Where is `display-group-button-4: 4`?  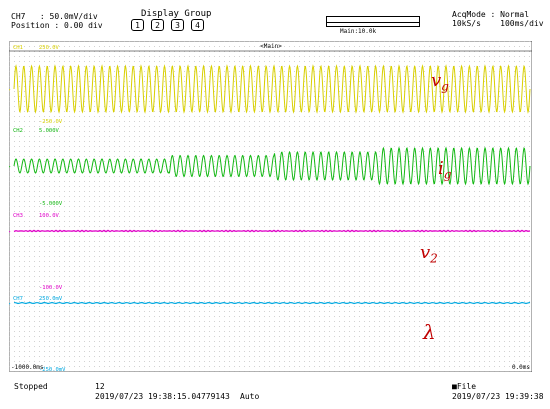
display-group-button-4: 4 is located at coordinates (197, 25).